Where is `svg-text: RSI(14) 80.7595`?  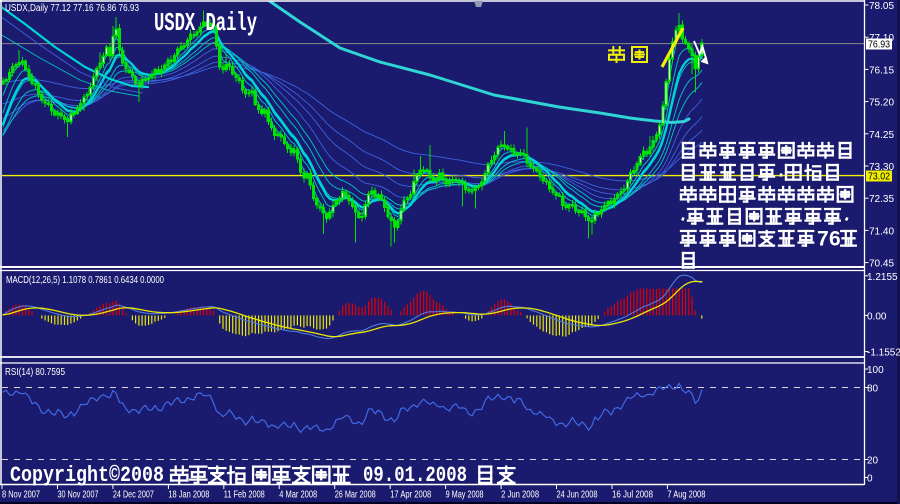
svg-text: RSI(14) 80.7595 is located at coordinates (35, 372).